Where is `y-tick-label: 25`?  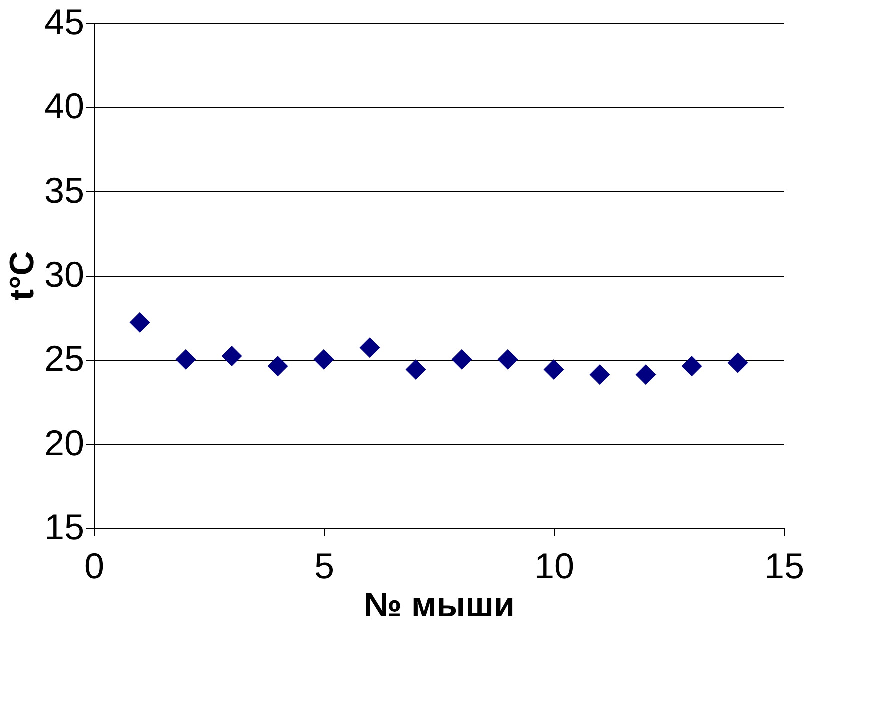
y-tick-label: 25 is located at coordinates (64, 359).